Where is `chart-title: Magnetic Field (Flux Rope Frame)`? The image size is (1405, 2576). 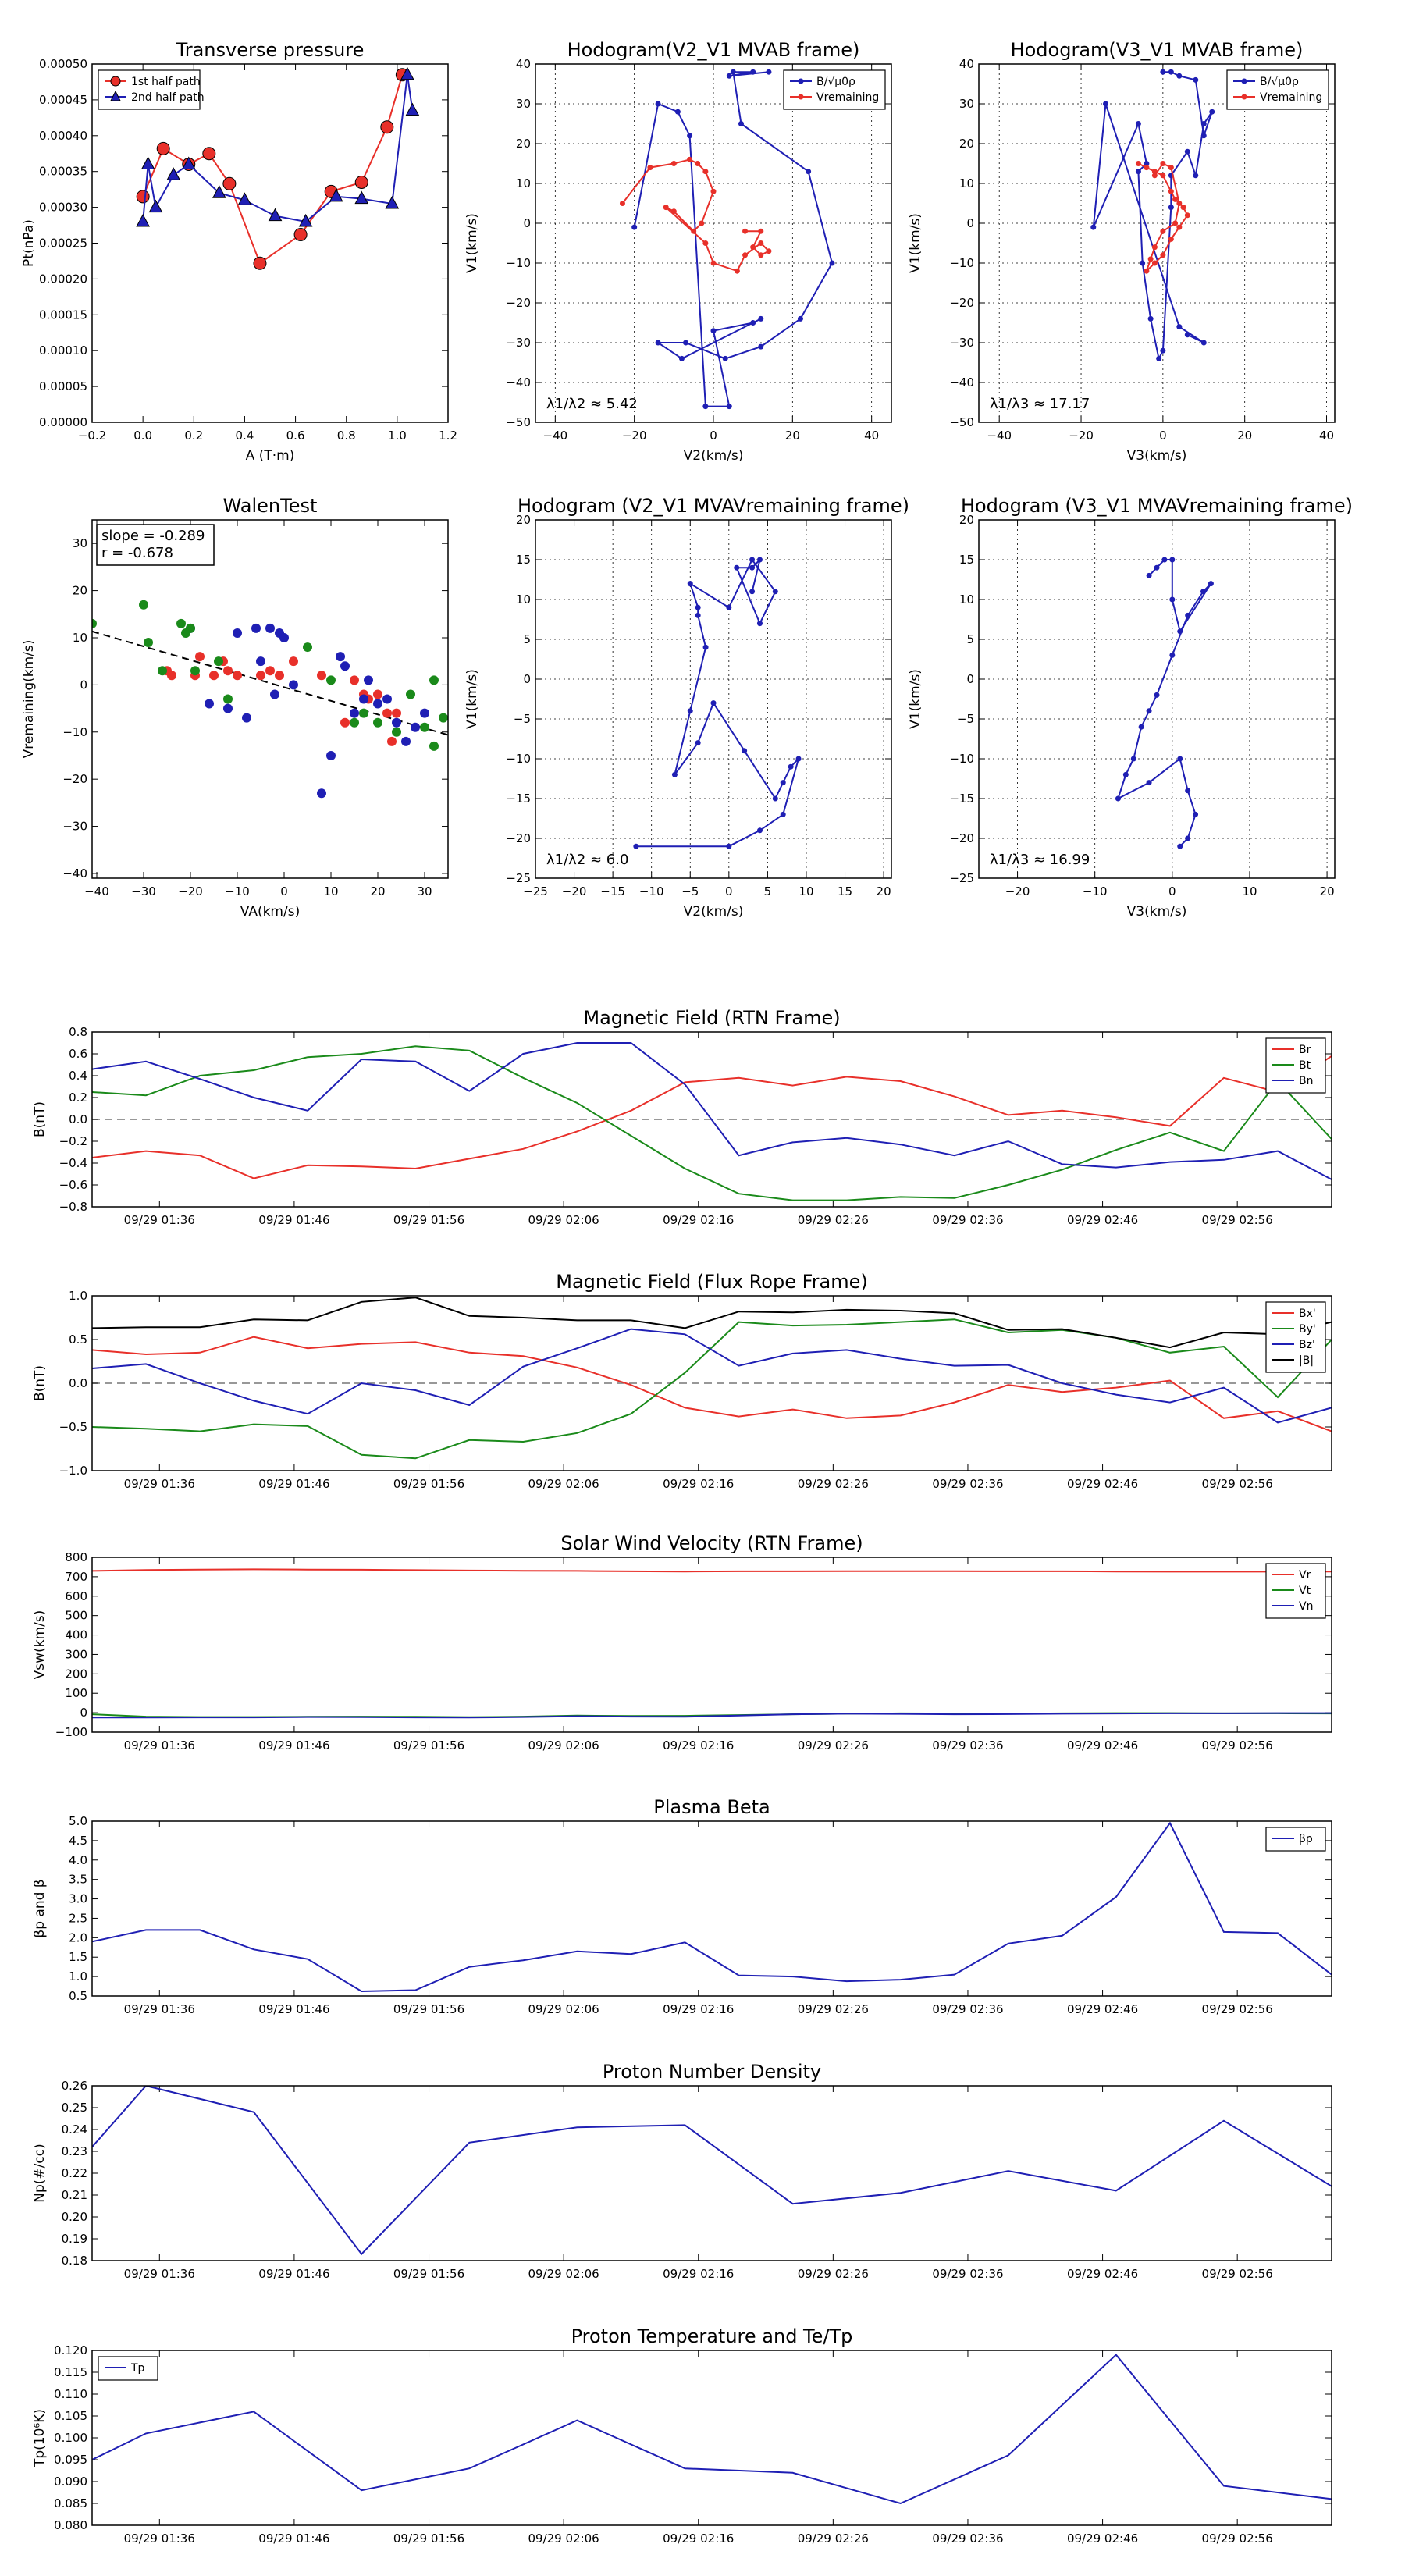 chart-title: Magnetic Field (Flux Rope Frame) is located at coordinates (712, 1282).